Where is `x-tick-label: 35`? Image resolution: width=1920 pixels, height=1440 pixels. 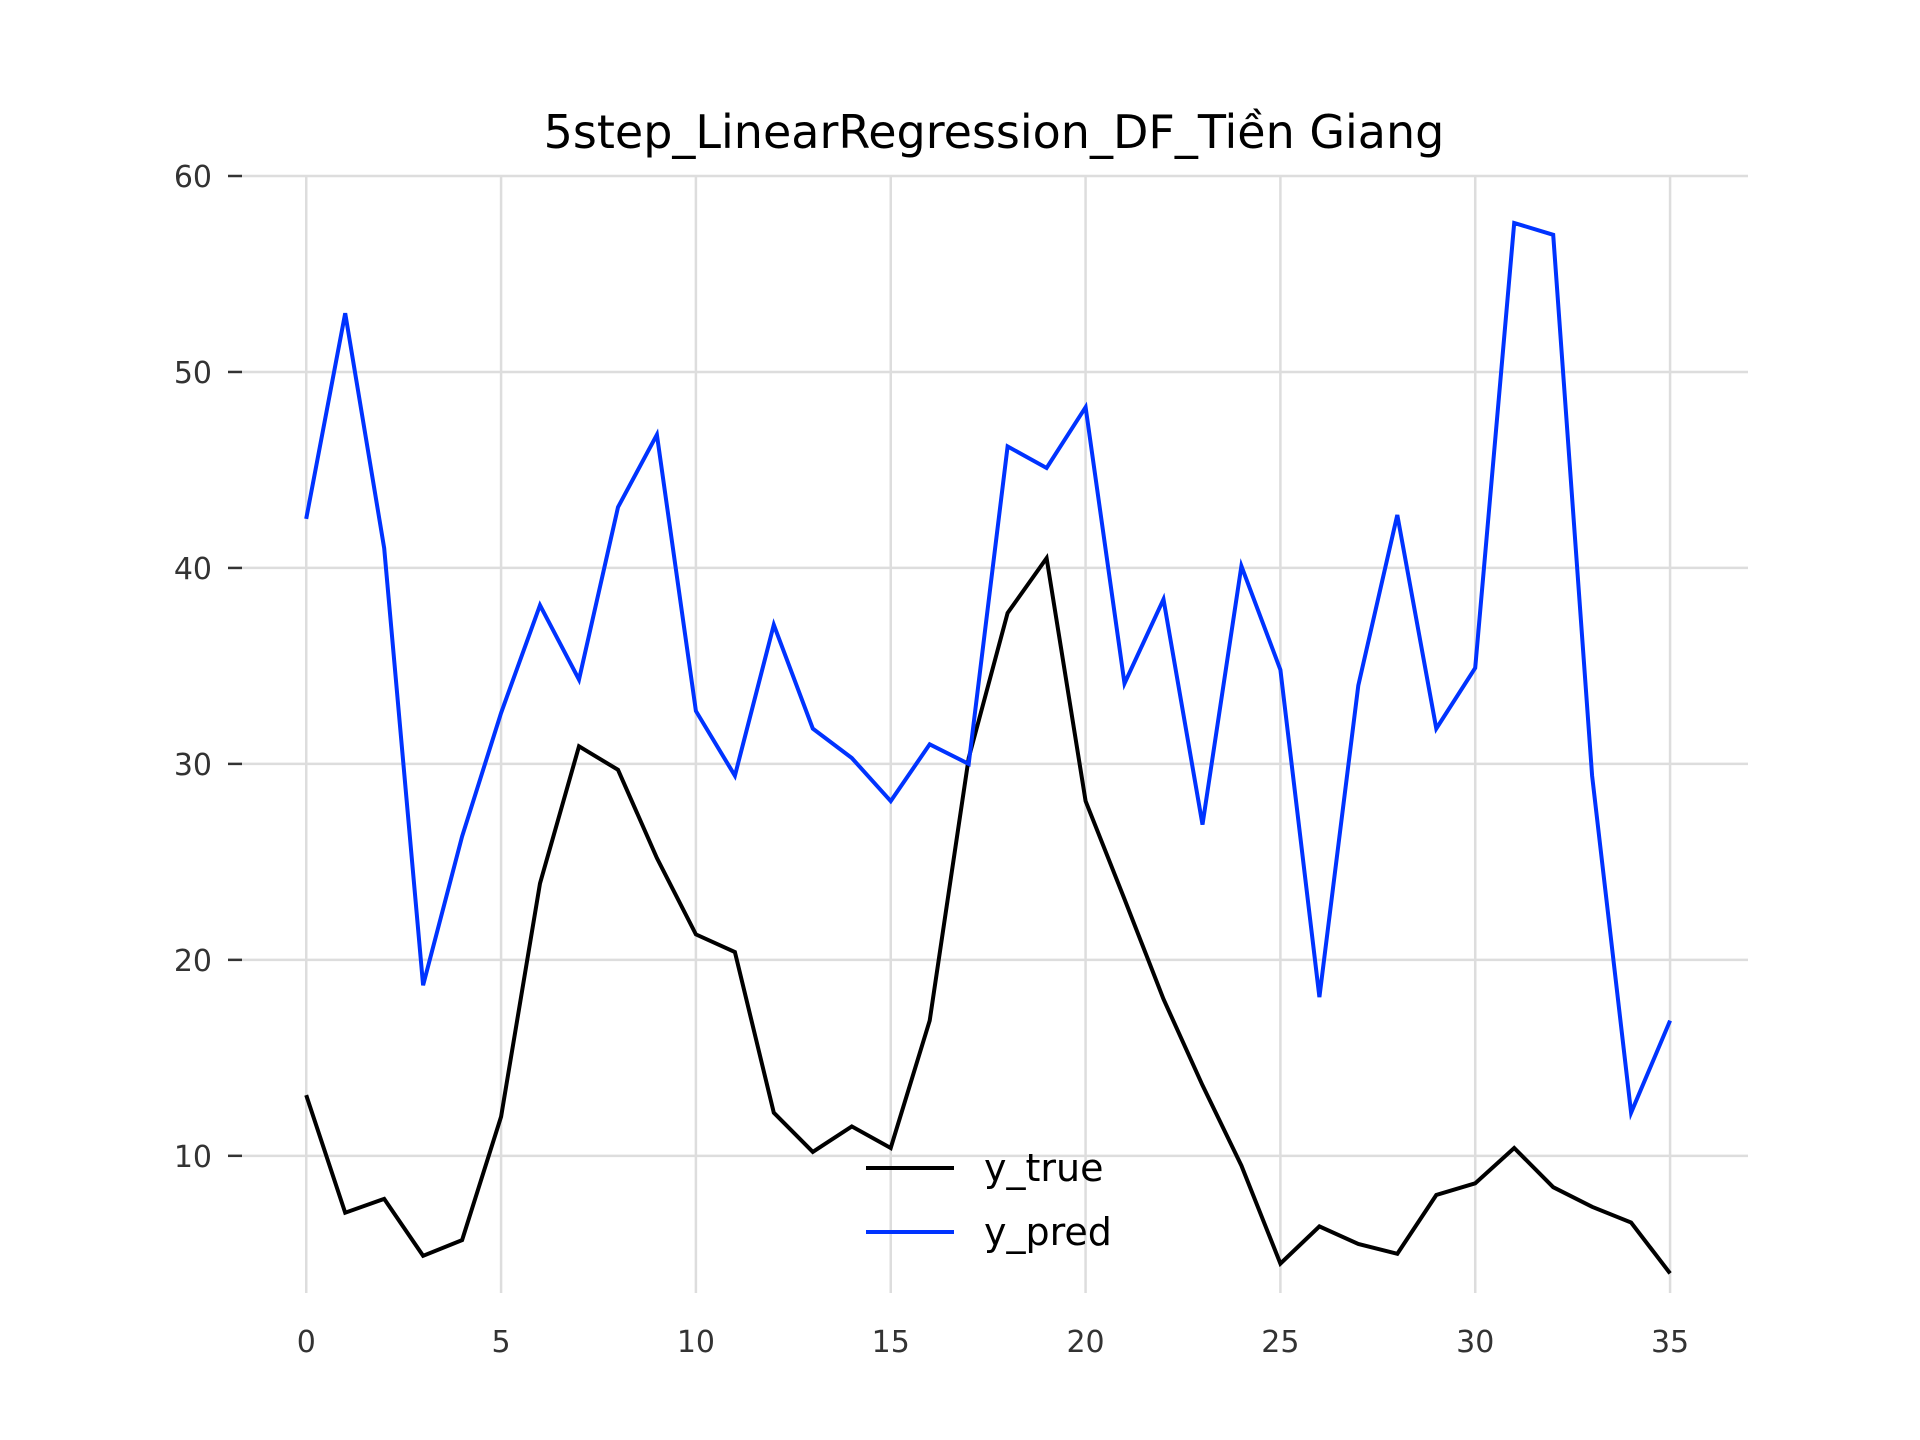 x-tick-label: 35 is located at coordinates (1670, 1342).